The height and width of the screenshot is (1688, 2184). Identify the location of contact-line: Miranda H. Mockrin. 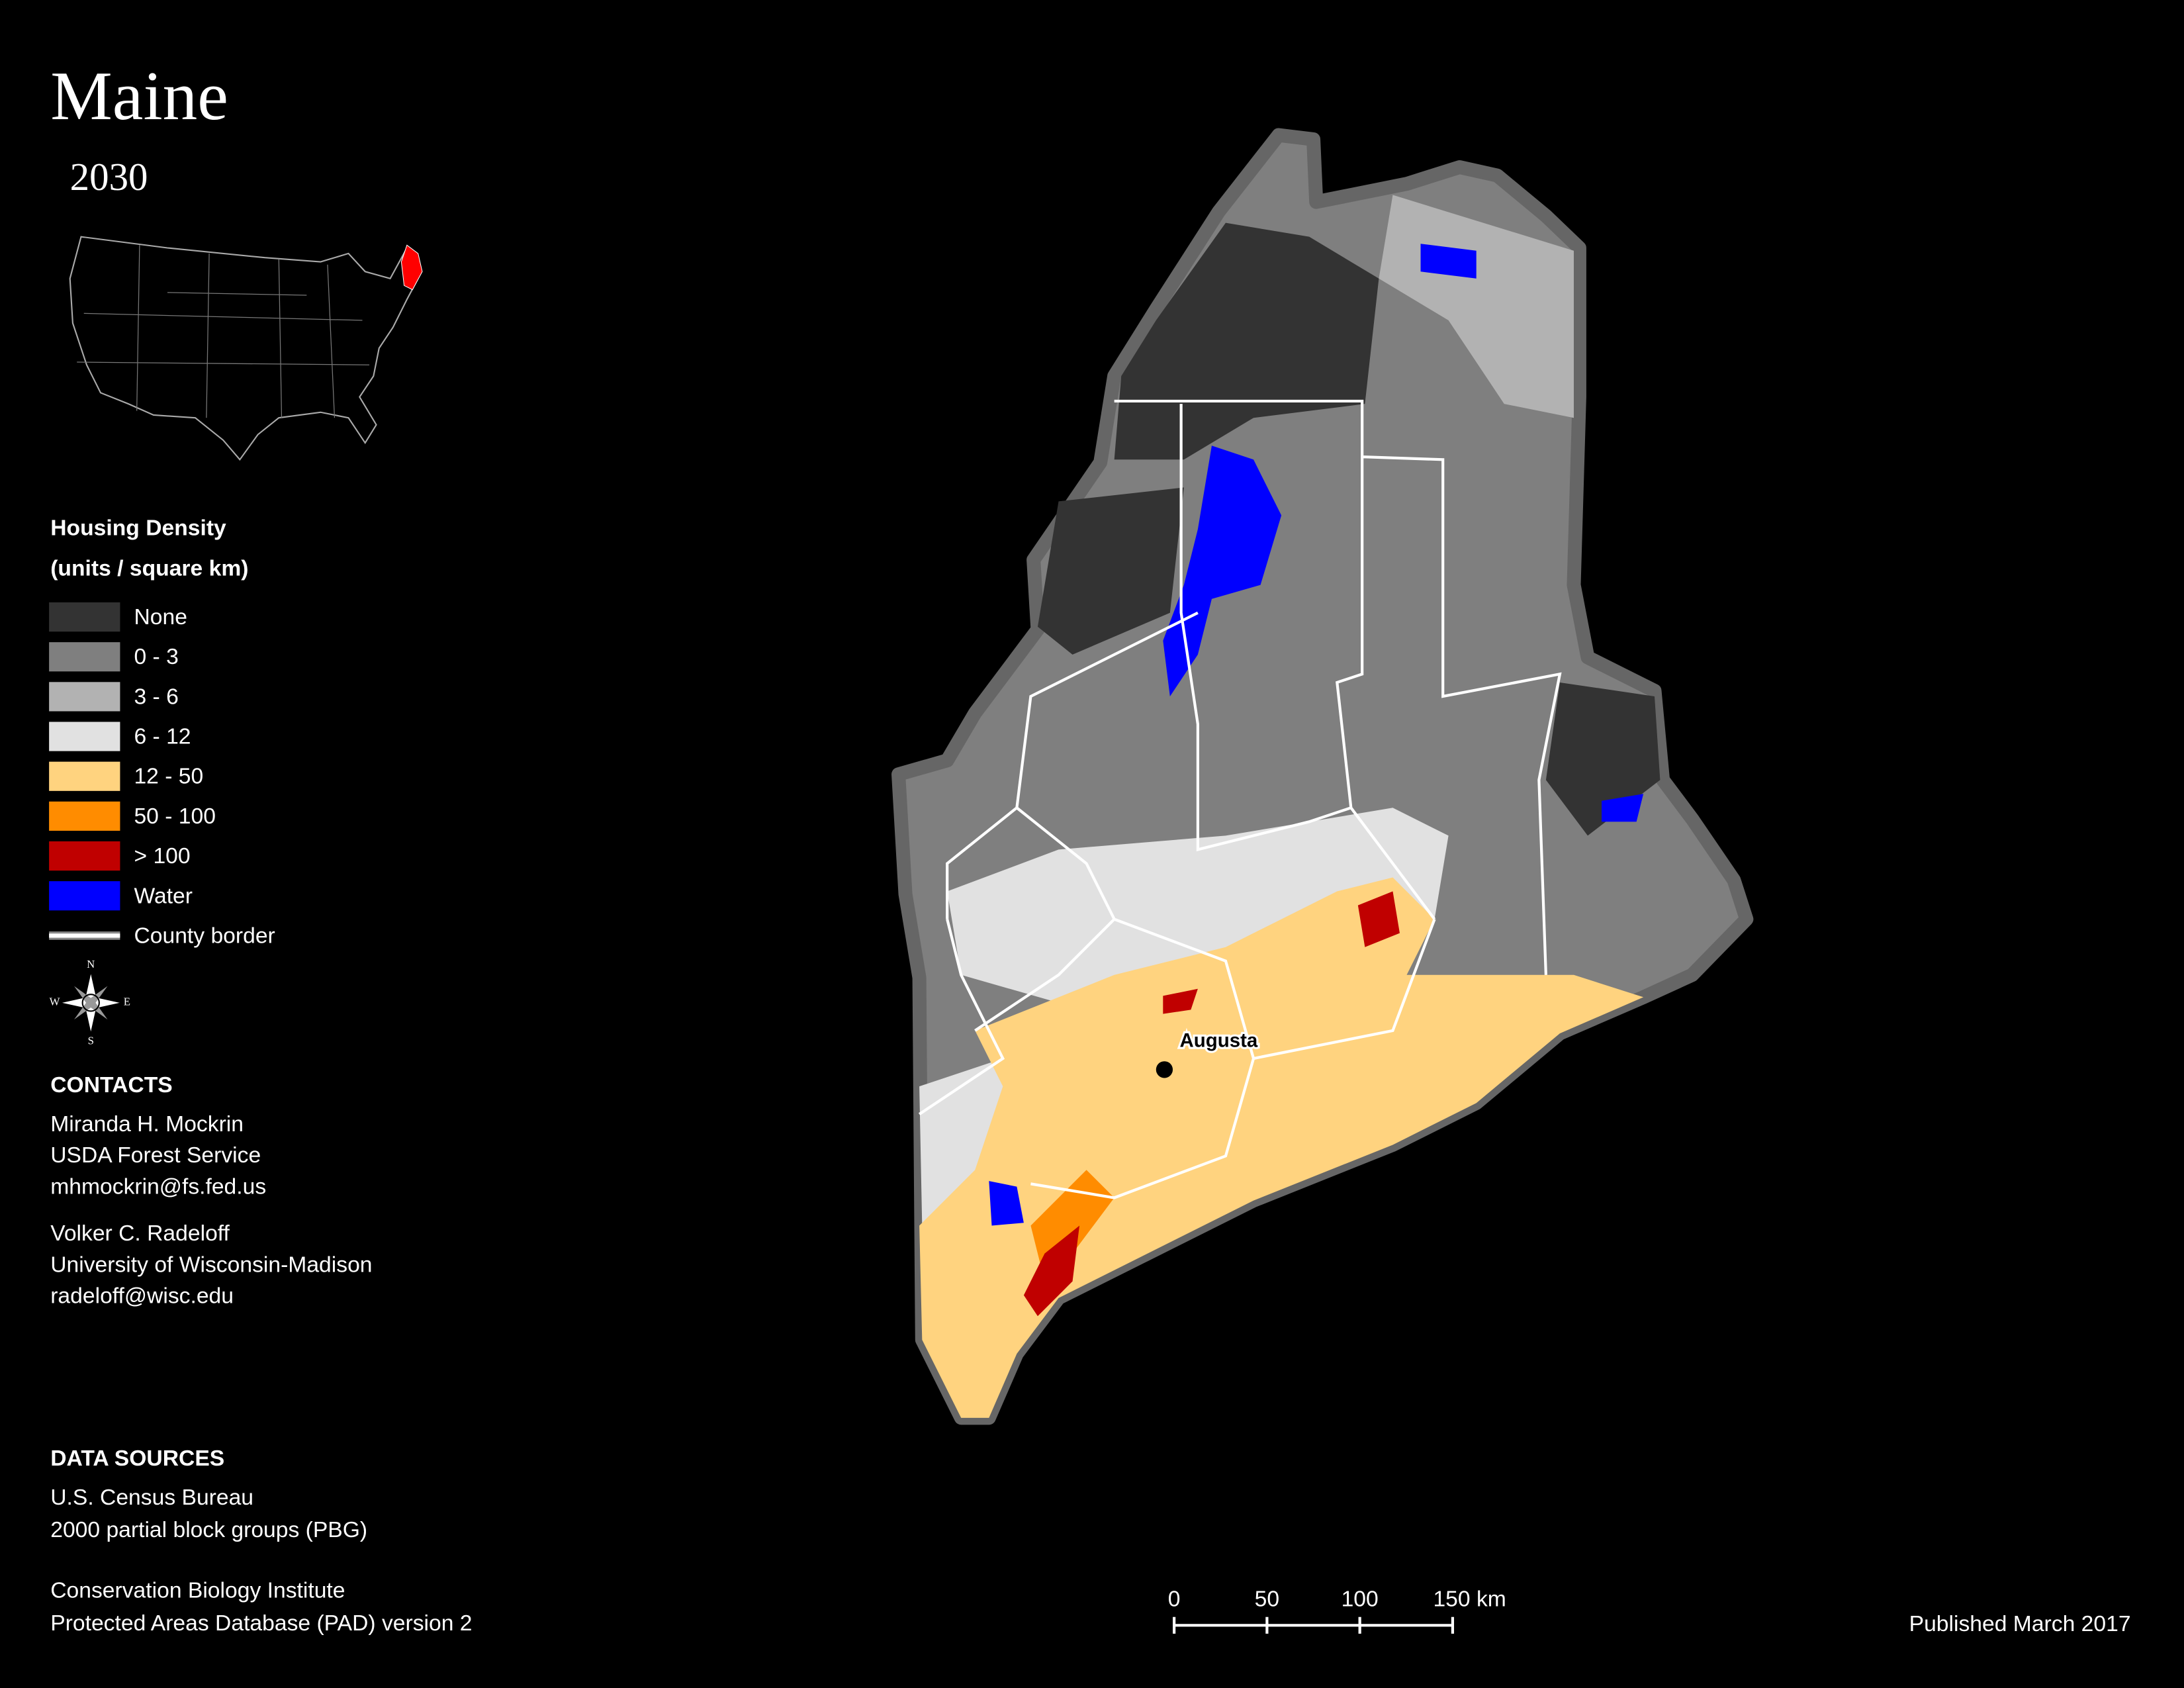
(147, 1124).